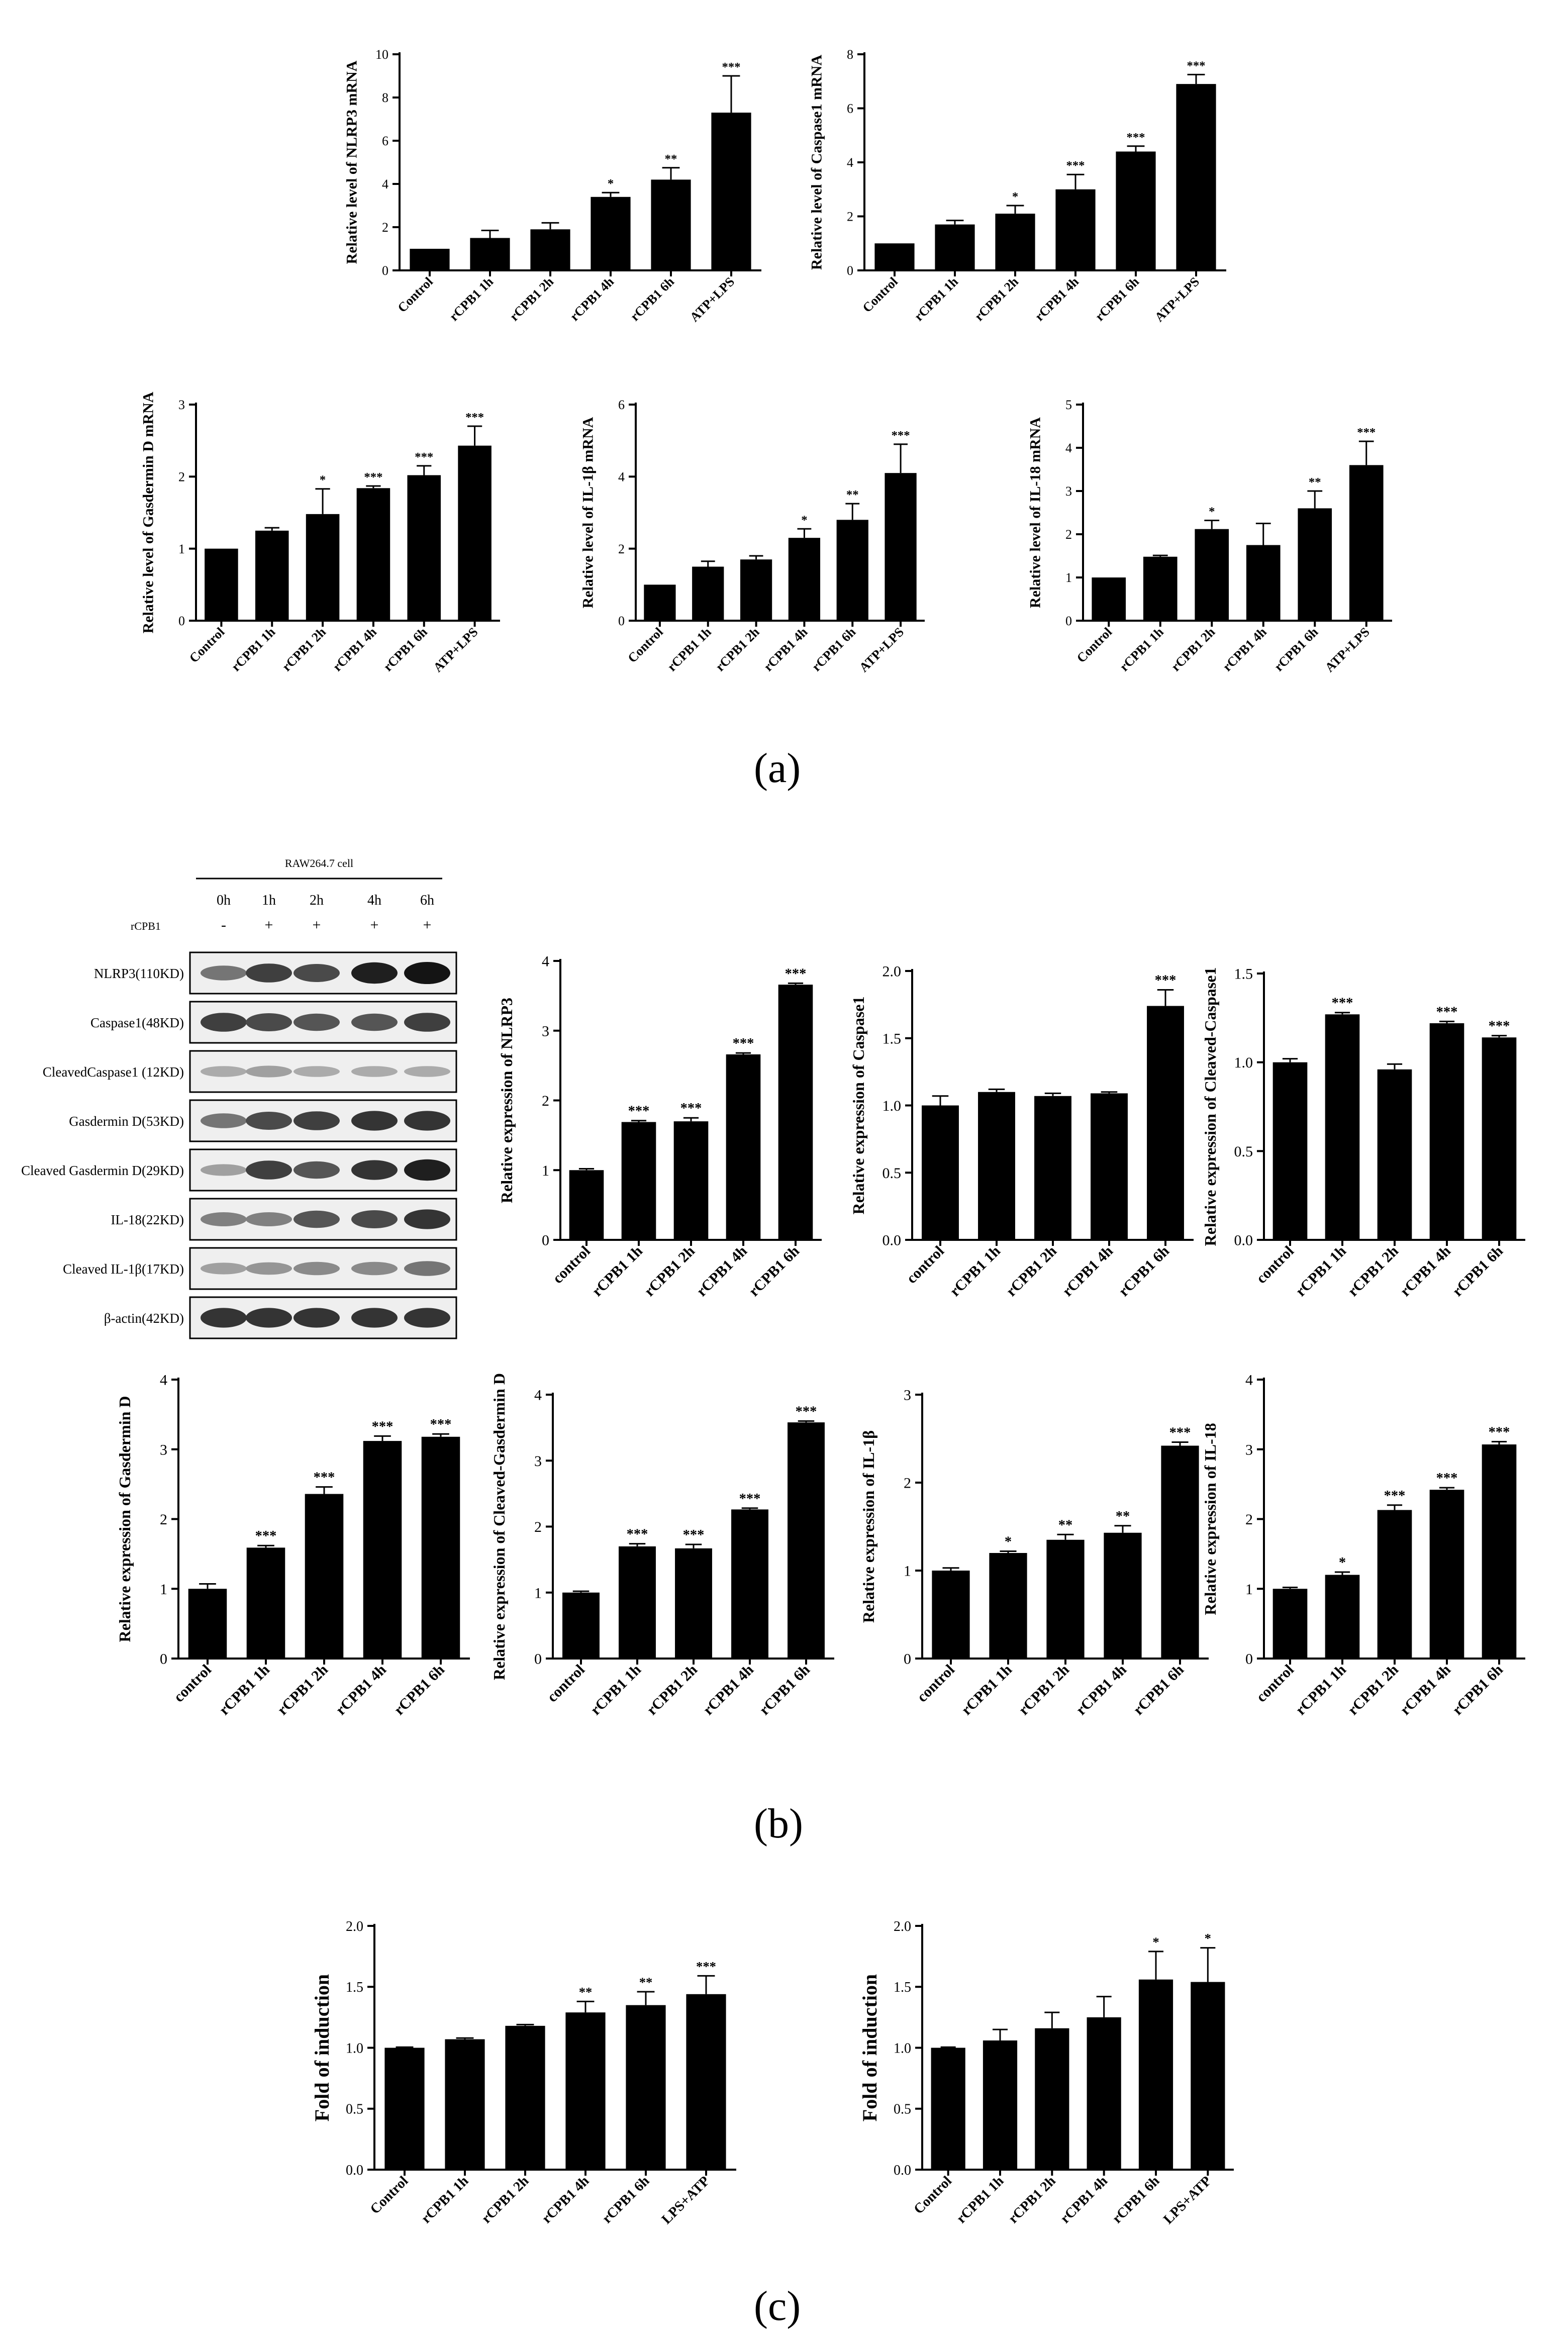  What do you see at coordinates (902, 2048) in the screenshot?
I see `y-tick-label: 1.0` at bounding box center [902, 2048].